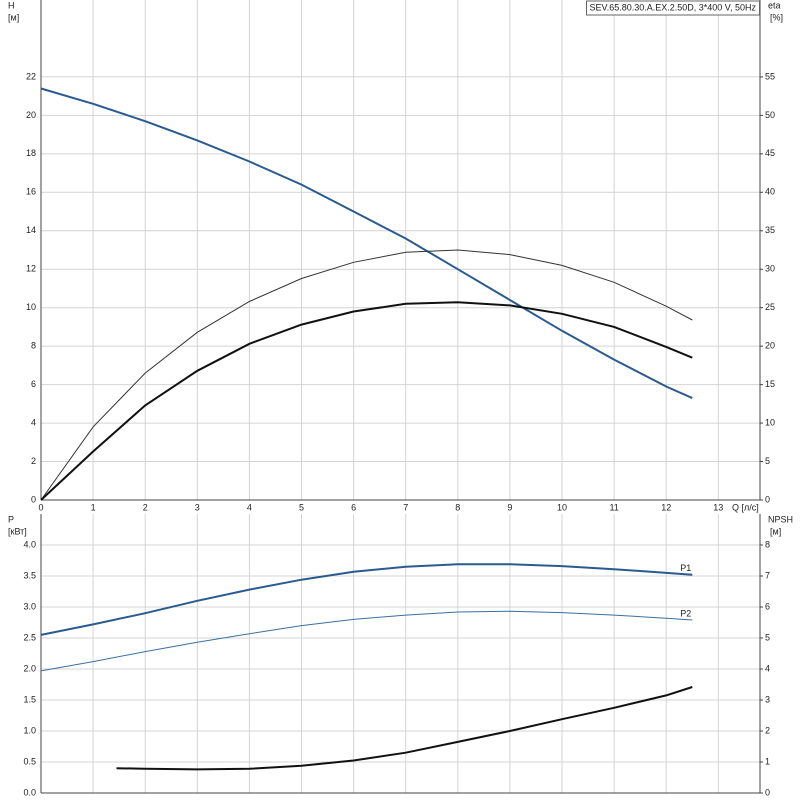 The height and width of the screenshot is (800, 800). Describe the element at coordinates (509, 507) in the screenshot. I see `x-tick-label: 9` at that location.